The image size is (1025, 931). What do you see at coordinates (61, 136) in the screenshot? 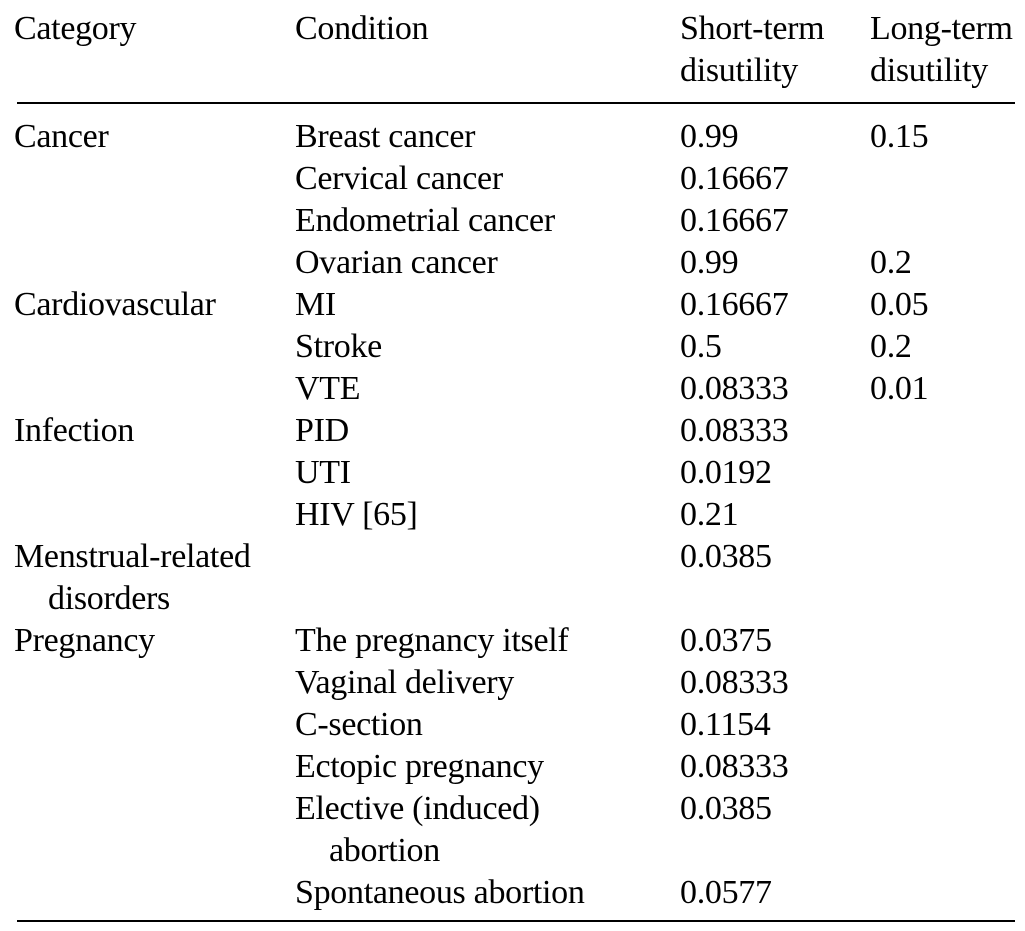
I see `cell-category: Cancer` at bounding box center [61, 136].